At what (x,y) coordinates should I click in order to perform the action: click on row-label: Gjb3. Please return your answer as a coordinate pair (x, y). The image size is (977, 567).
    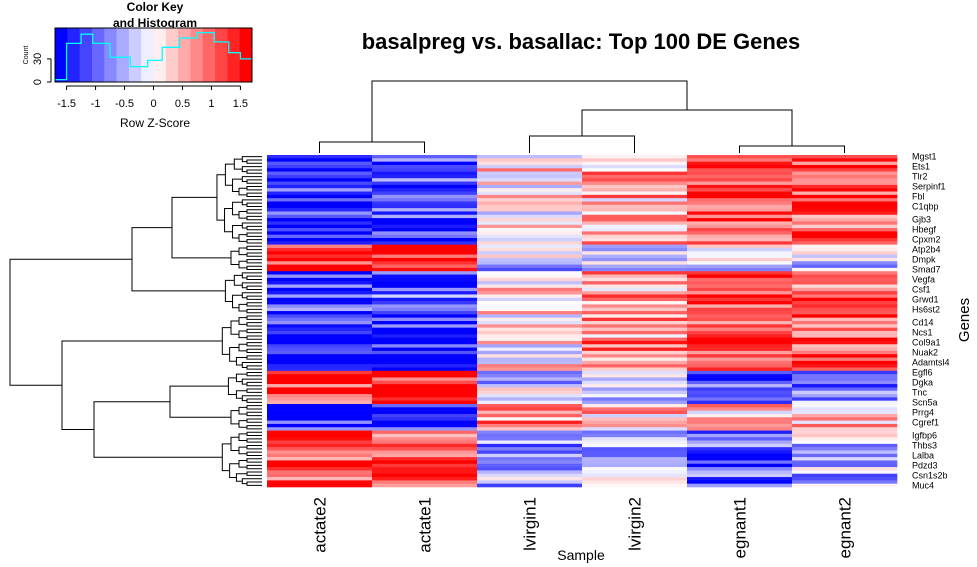
    Looking at the image, I should click on (921, 220).